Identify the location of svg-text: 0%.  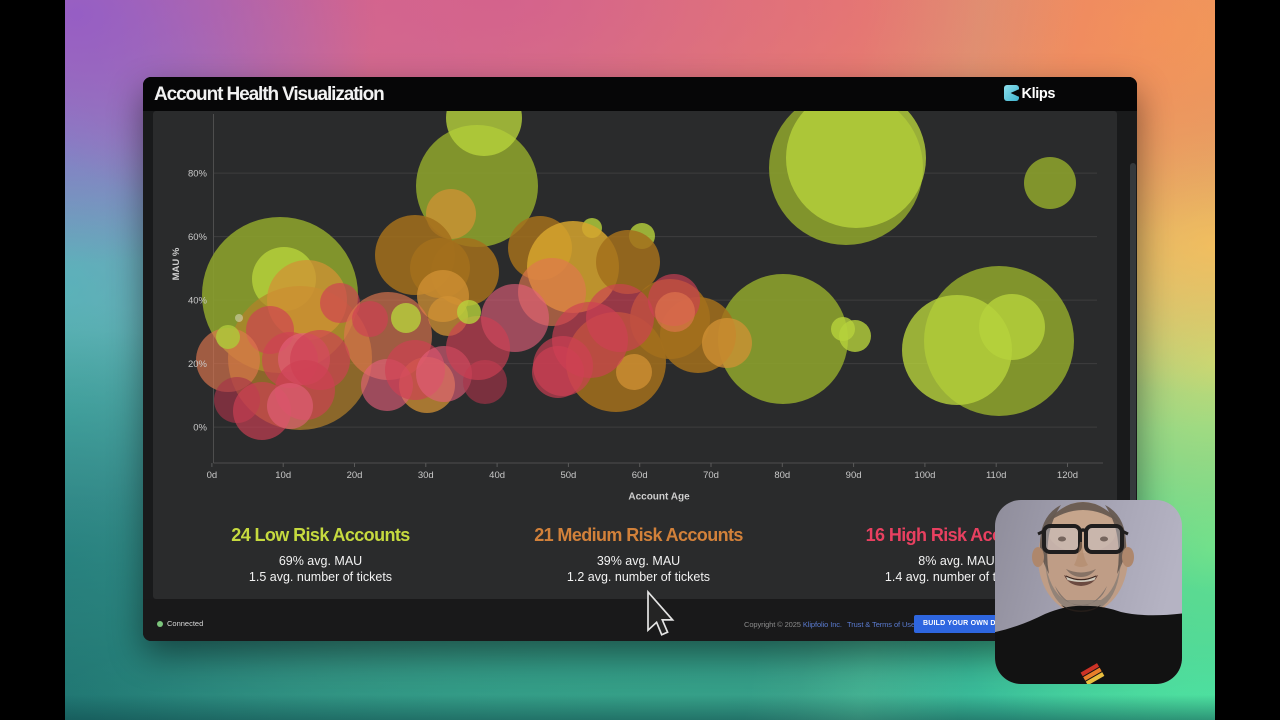
(200, 427).